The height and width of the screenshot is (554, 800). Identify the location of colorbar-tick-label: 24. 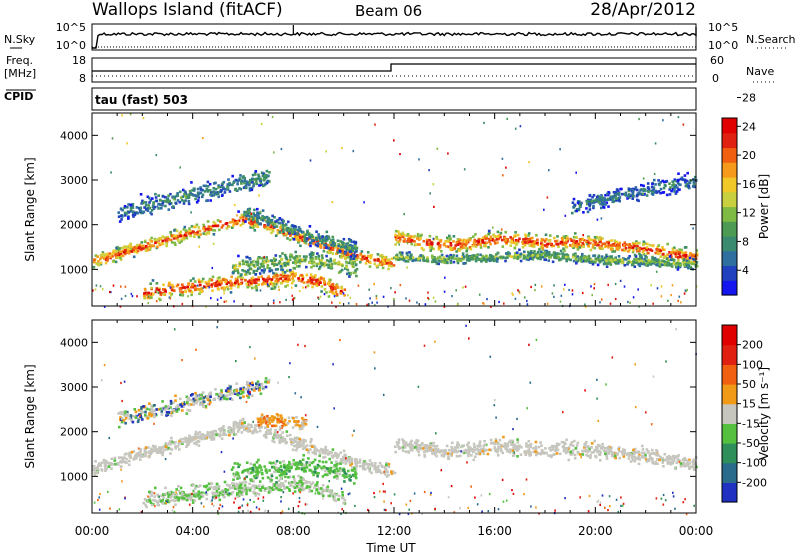
(749, 126).